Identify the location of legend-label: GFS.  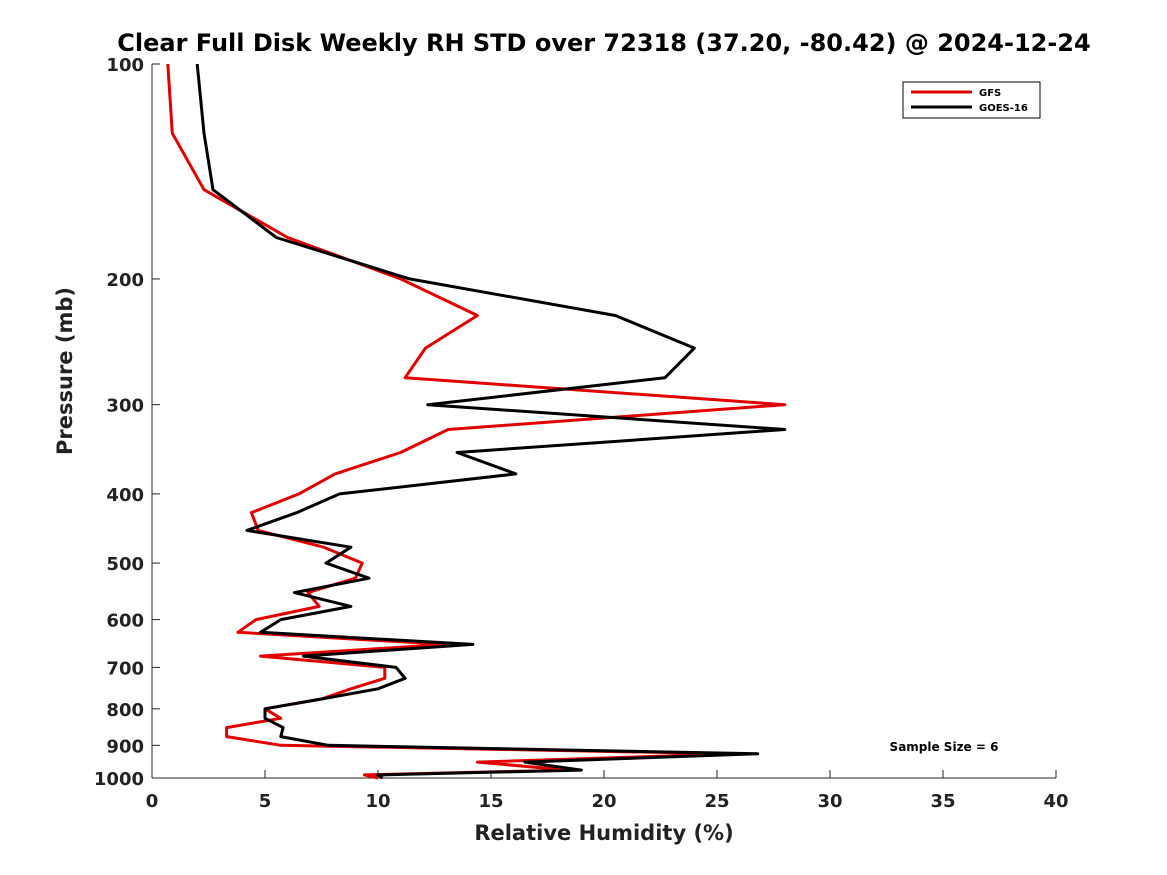
(990, 93).